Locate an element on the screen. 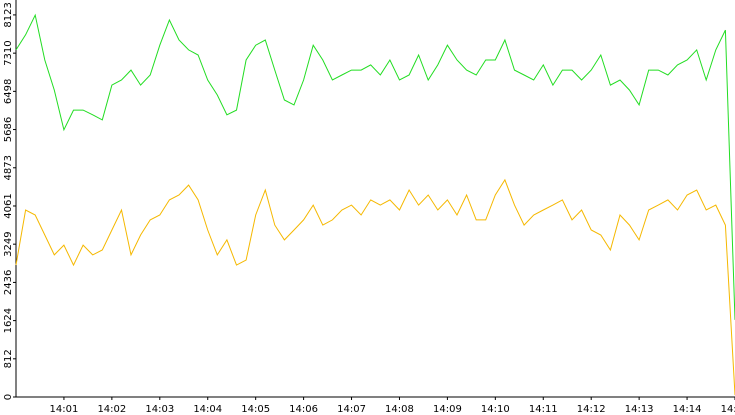 This screenshot has height=415, width=735. x-tick-label: 14:08 is located at coordinates (399, 409).